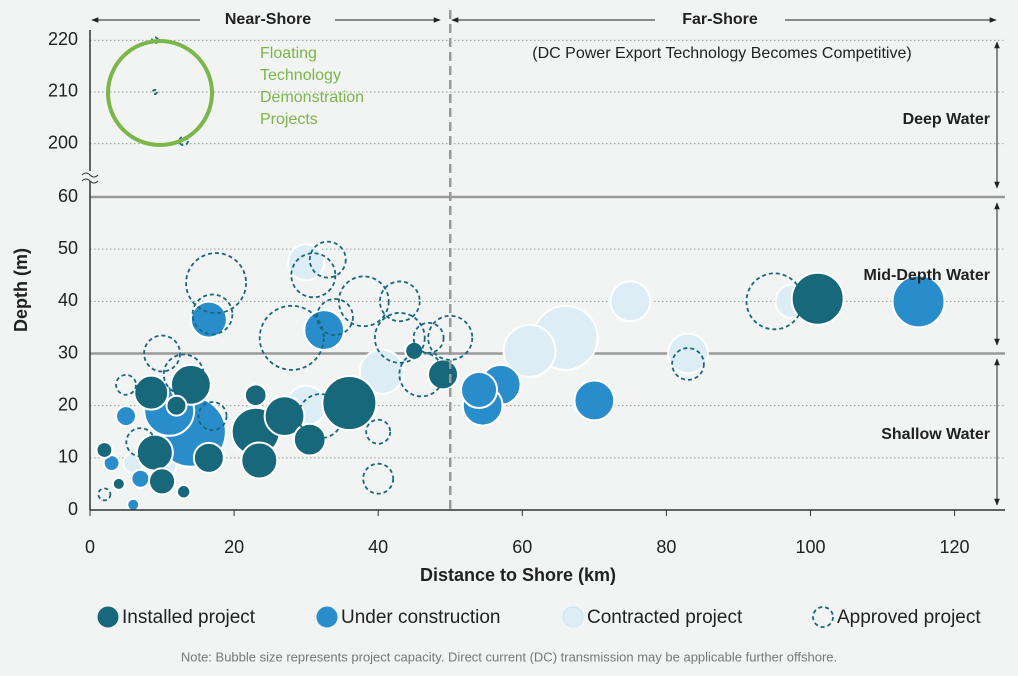 The height and width of the screenshot is (676, 1018). I want to click on legend-label: Contracted project, so click(665, 617).